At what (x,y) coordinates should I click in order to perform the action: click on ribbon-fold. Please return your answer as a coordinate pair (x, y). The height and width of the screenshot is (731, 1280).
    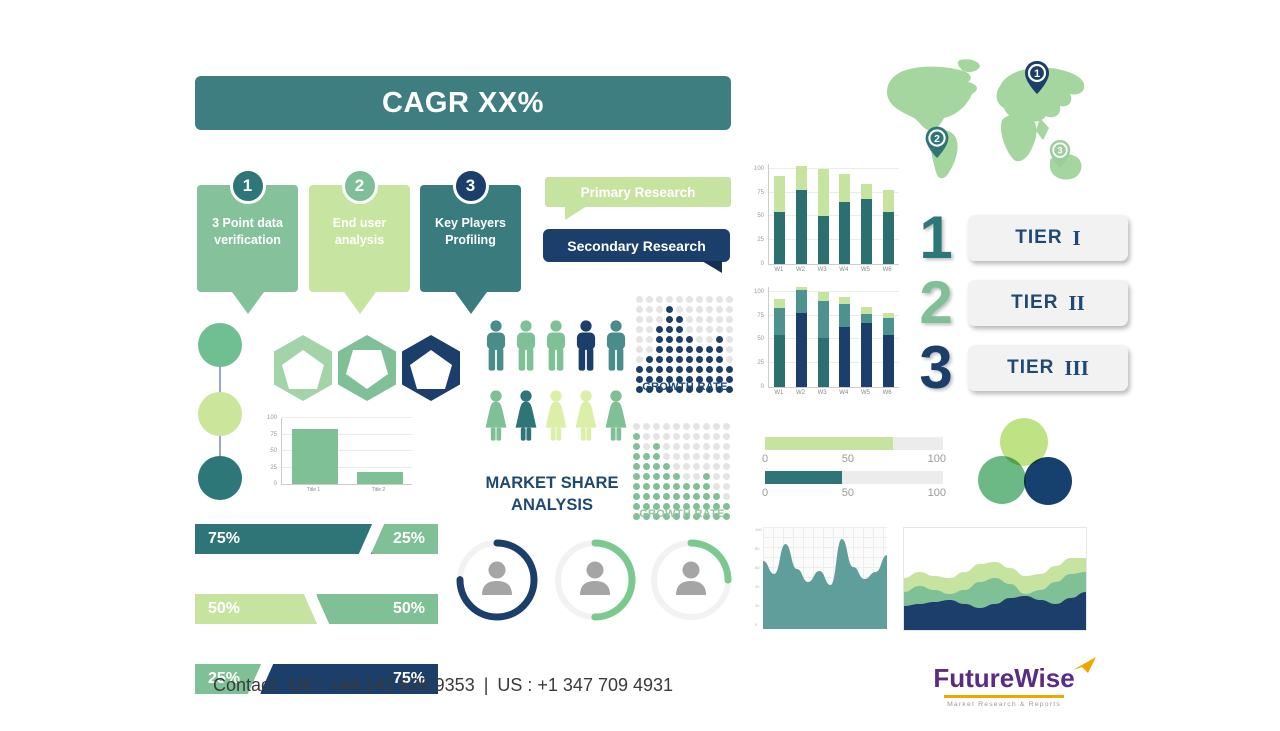
    Looking at the image, I should click on (712, 267).